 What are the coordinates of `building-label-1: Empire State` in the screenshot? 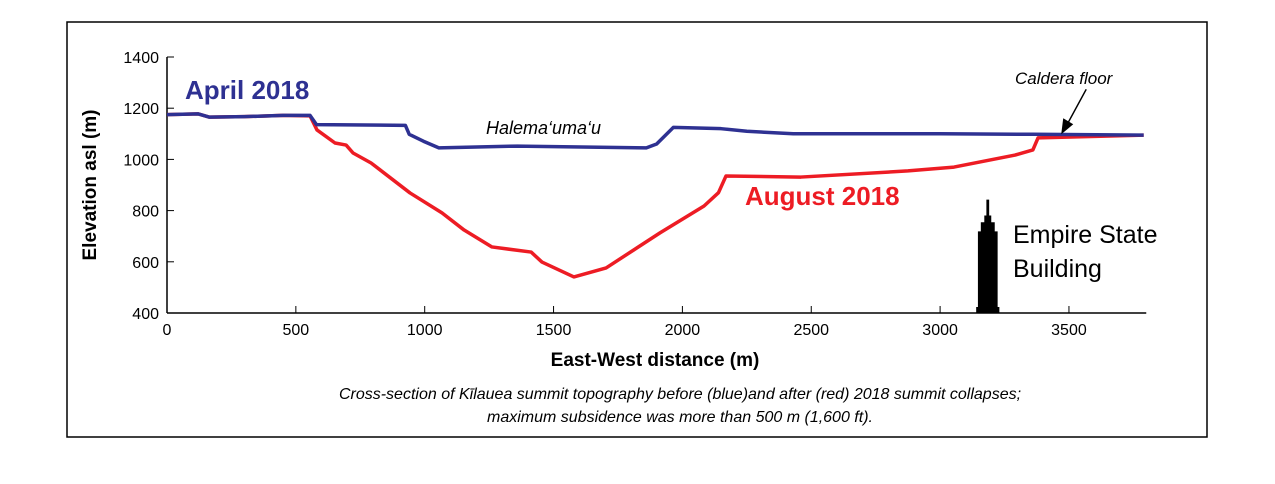 It's located at (1085, 235).